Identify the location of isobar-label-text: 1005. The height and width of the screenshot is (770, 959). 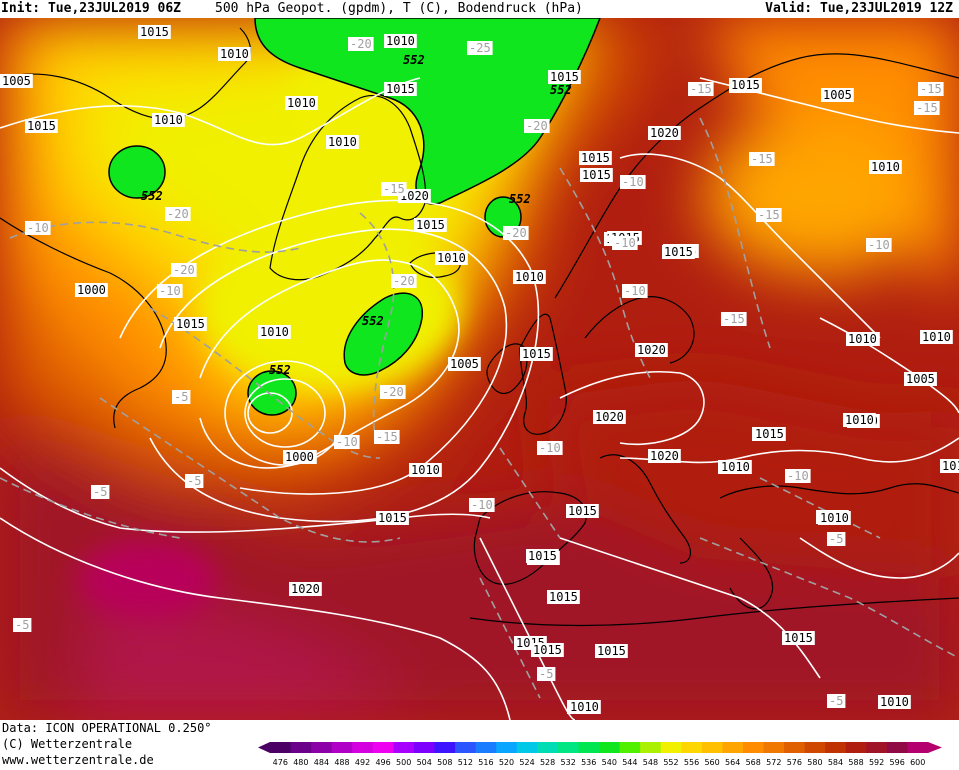
(16, 81).